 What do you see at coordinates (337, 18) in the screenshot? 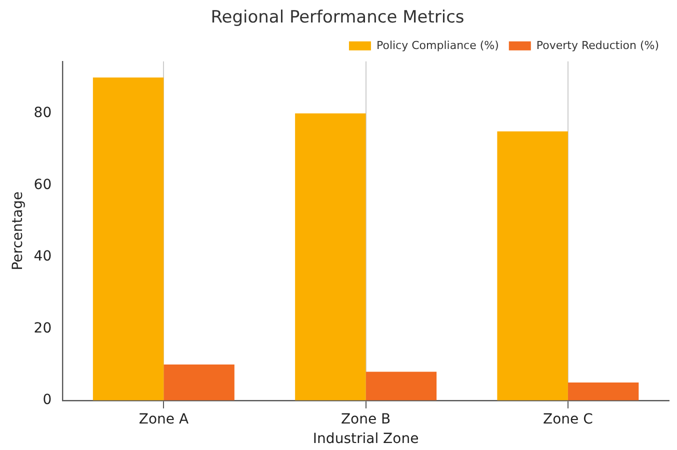
I see `chart-title: Regional Performance Metrics` at bounding box center [337, 18].